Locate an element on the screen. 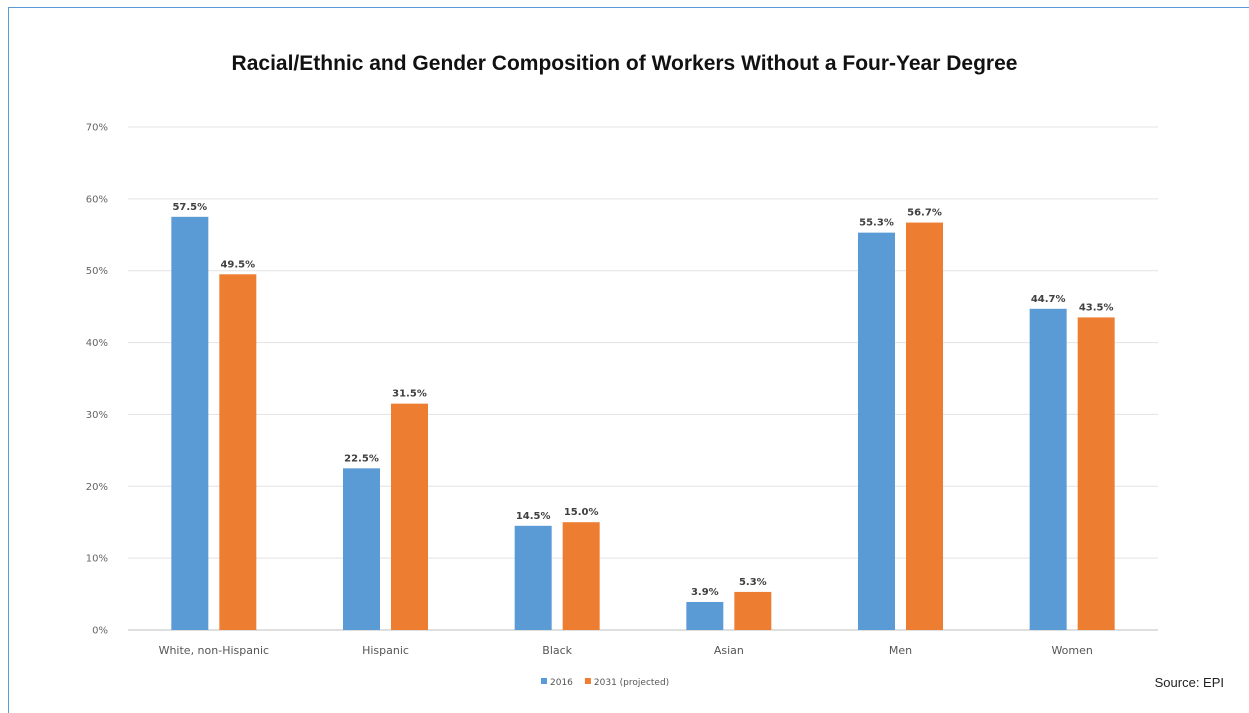 This screenshot has height=713, width=1249. y-tick-label: 30% is located at coordinates (97, 415).